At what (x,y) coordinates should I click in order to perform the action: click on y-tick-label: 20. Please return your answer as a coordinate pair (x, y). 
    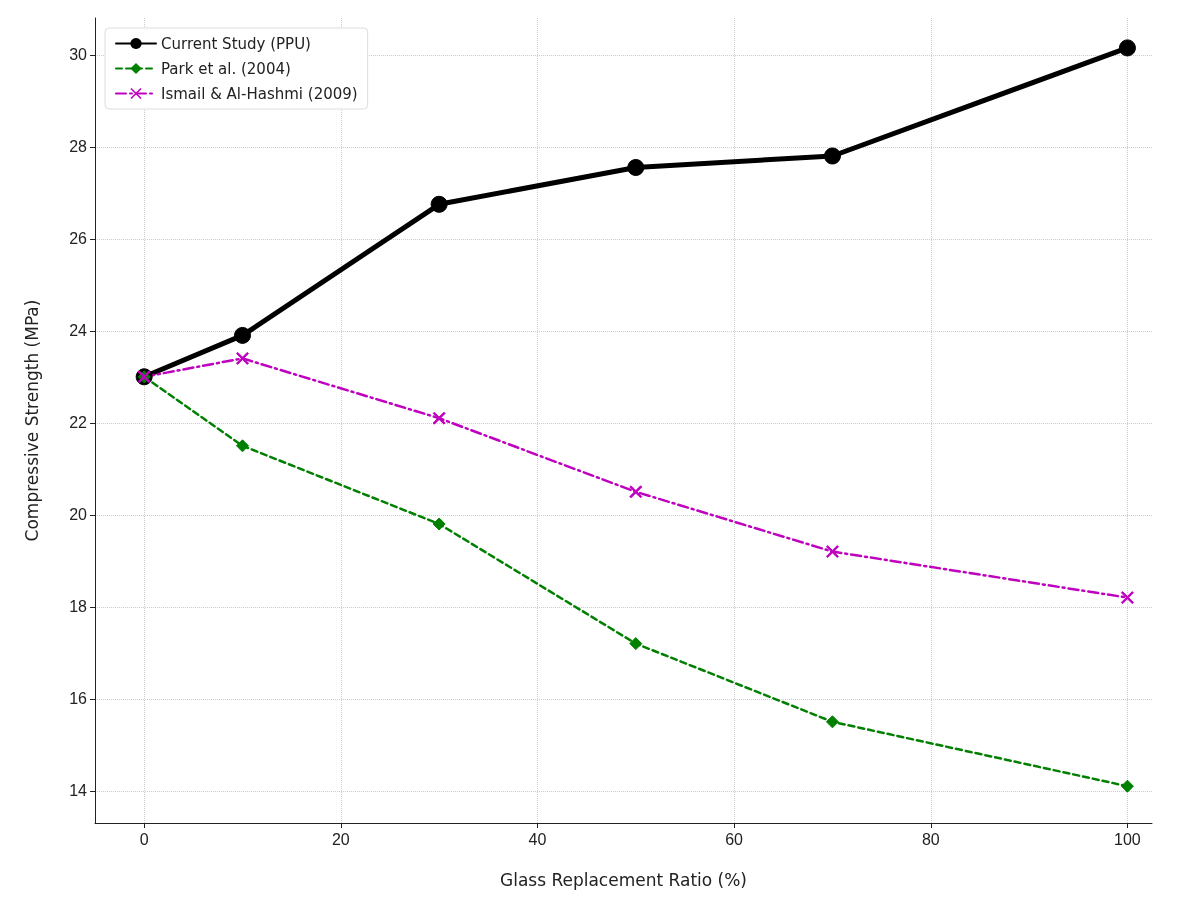
    Looking at the image, I should click on (78, 515).